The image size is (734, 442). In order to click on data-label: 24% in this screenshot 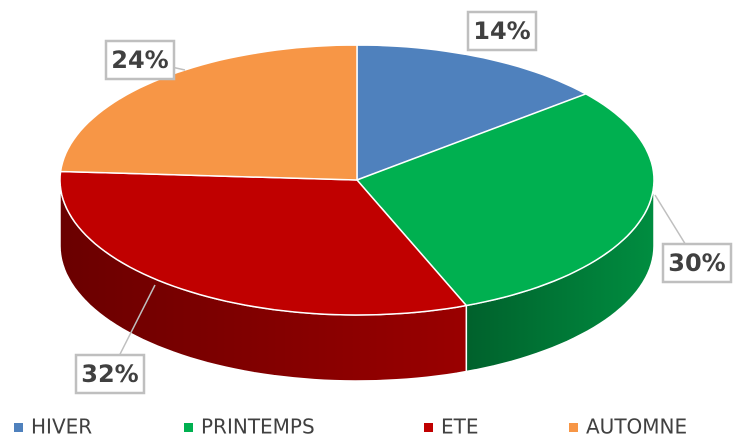, I will do `click(139, 60)`.